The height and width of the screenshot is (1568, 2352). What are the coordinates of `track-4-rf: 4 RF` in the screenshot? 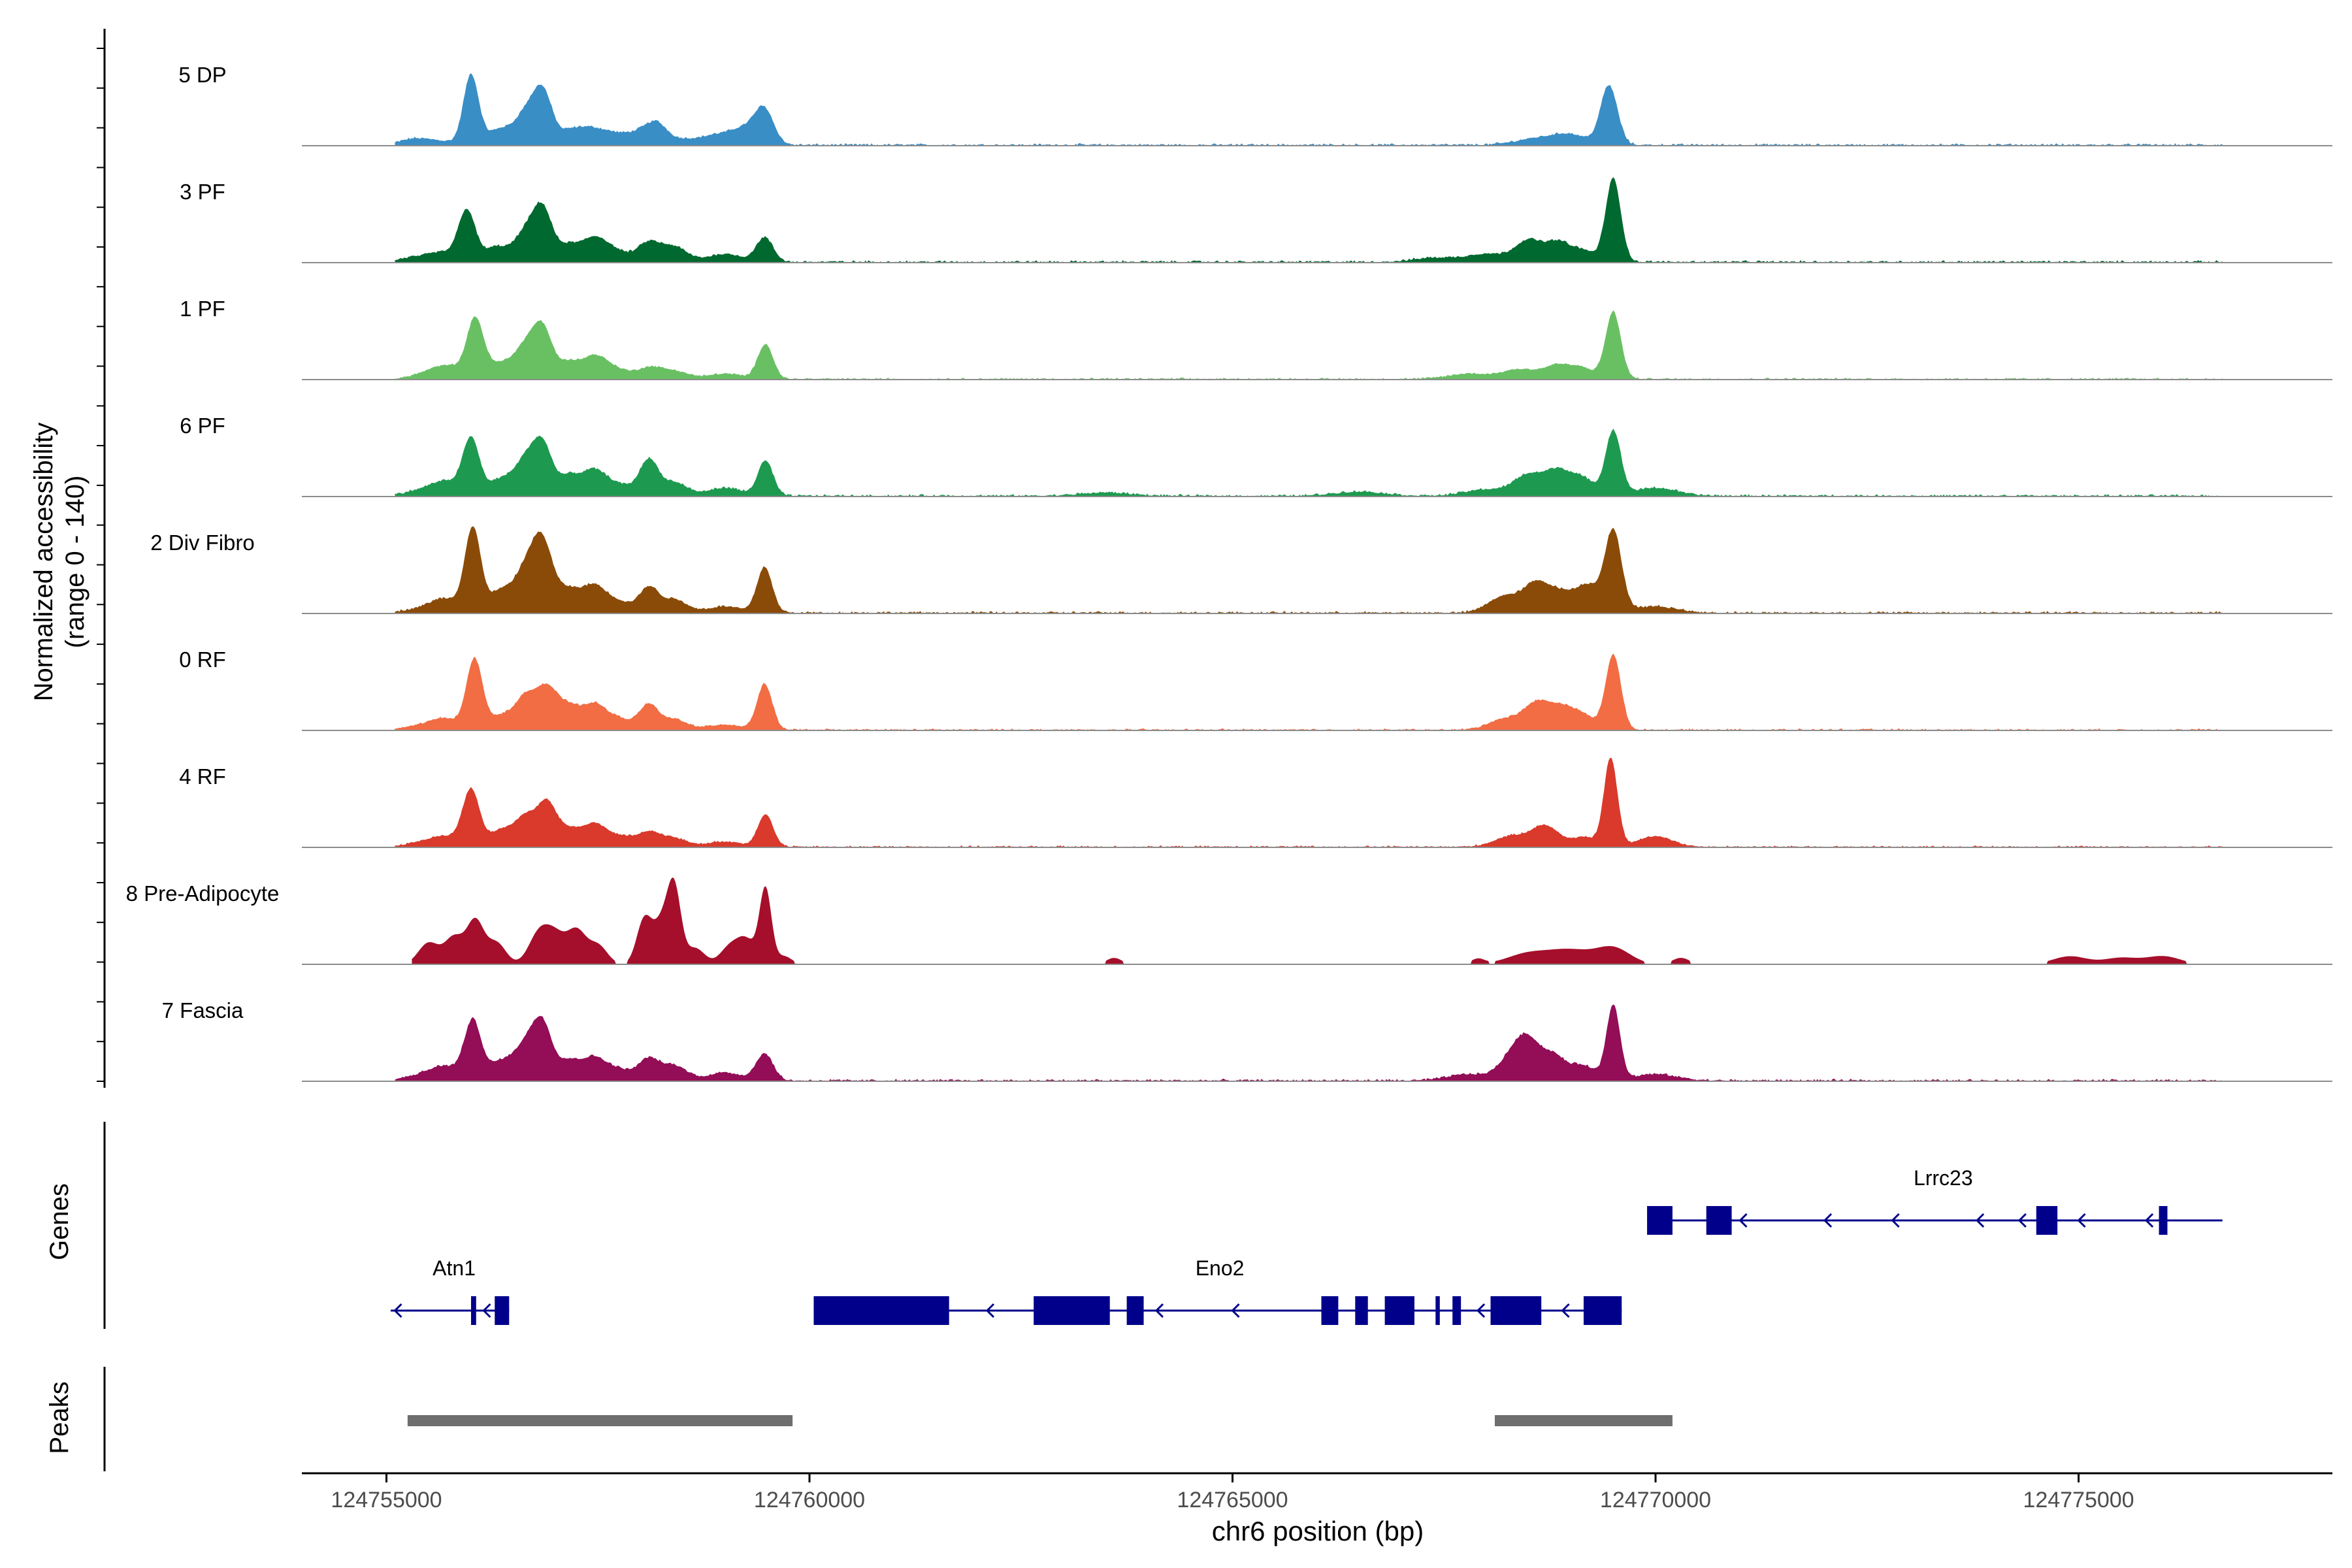 It's located at (1255, 802).